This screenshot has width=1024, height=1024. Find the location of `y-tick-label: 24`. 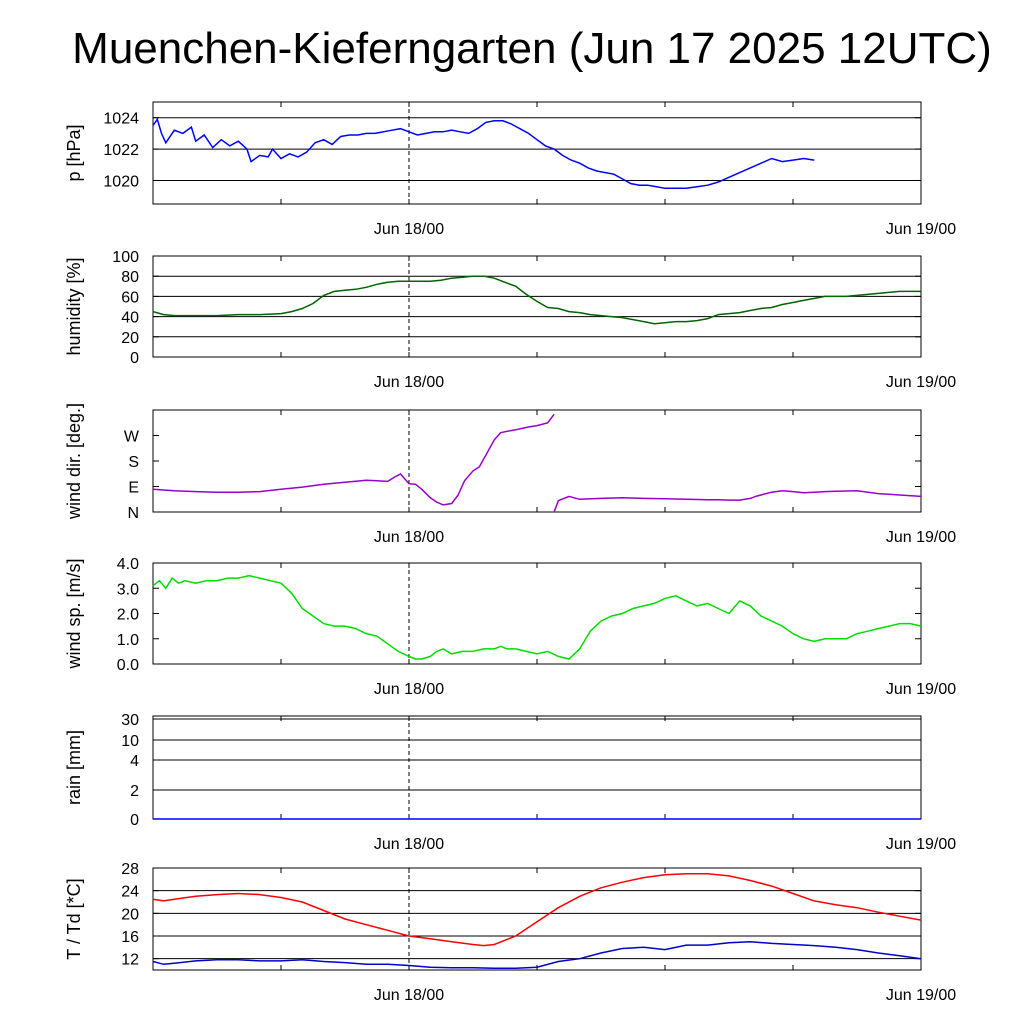

y-tick-label: 24 is located at coordinates (130, 892).